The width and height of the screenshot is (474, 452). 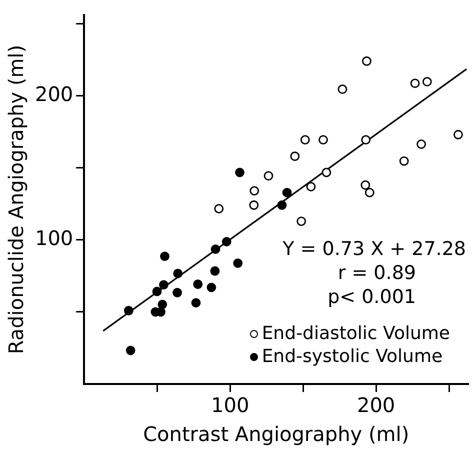 What do you see at coordinates (356, 333) in the screenshot?
I see `legend-label: End-diastolic Volume` at bounding box center [356, 333].